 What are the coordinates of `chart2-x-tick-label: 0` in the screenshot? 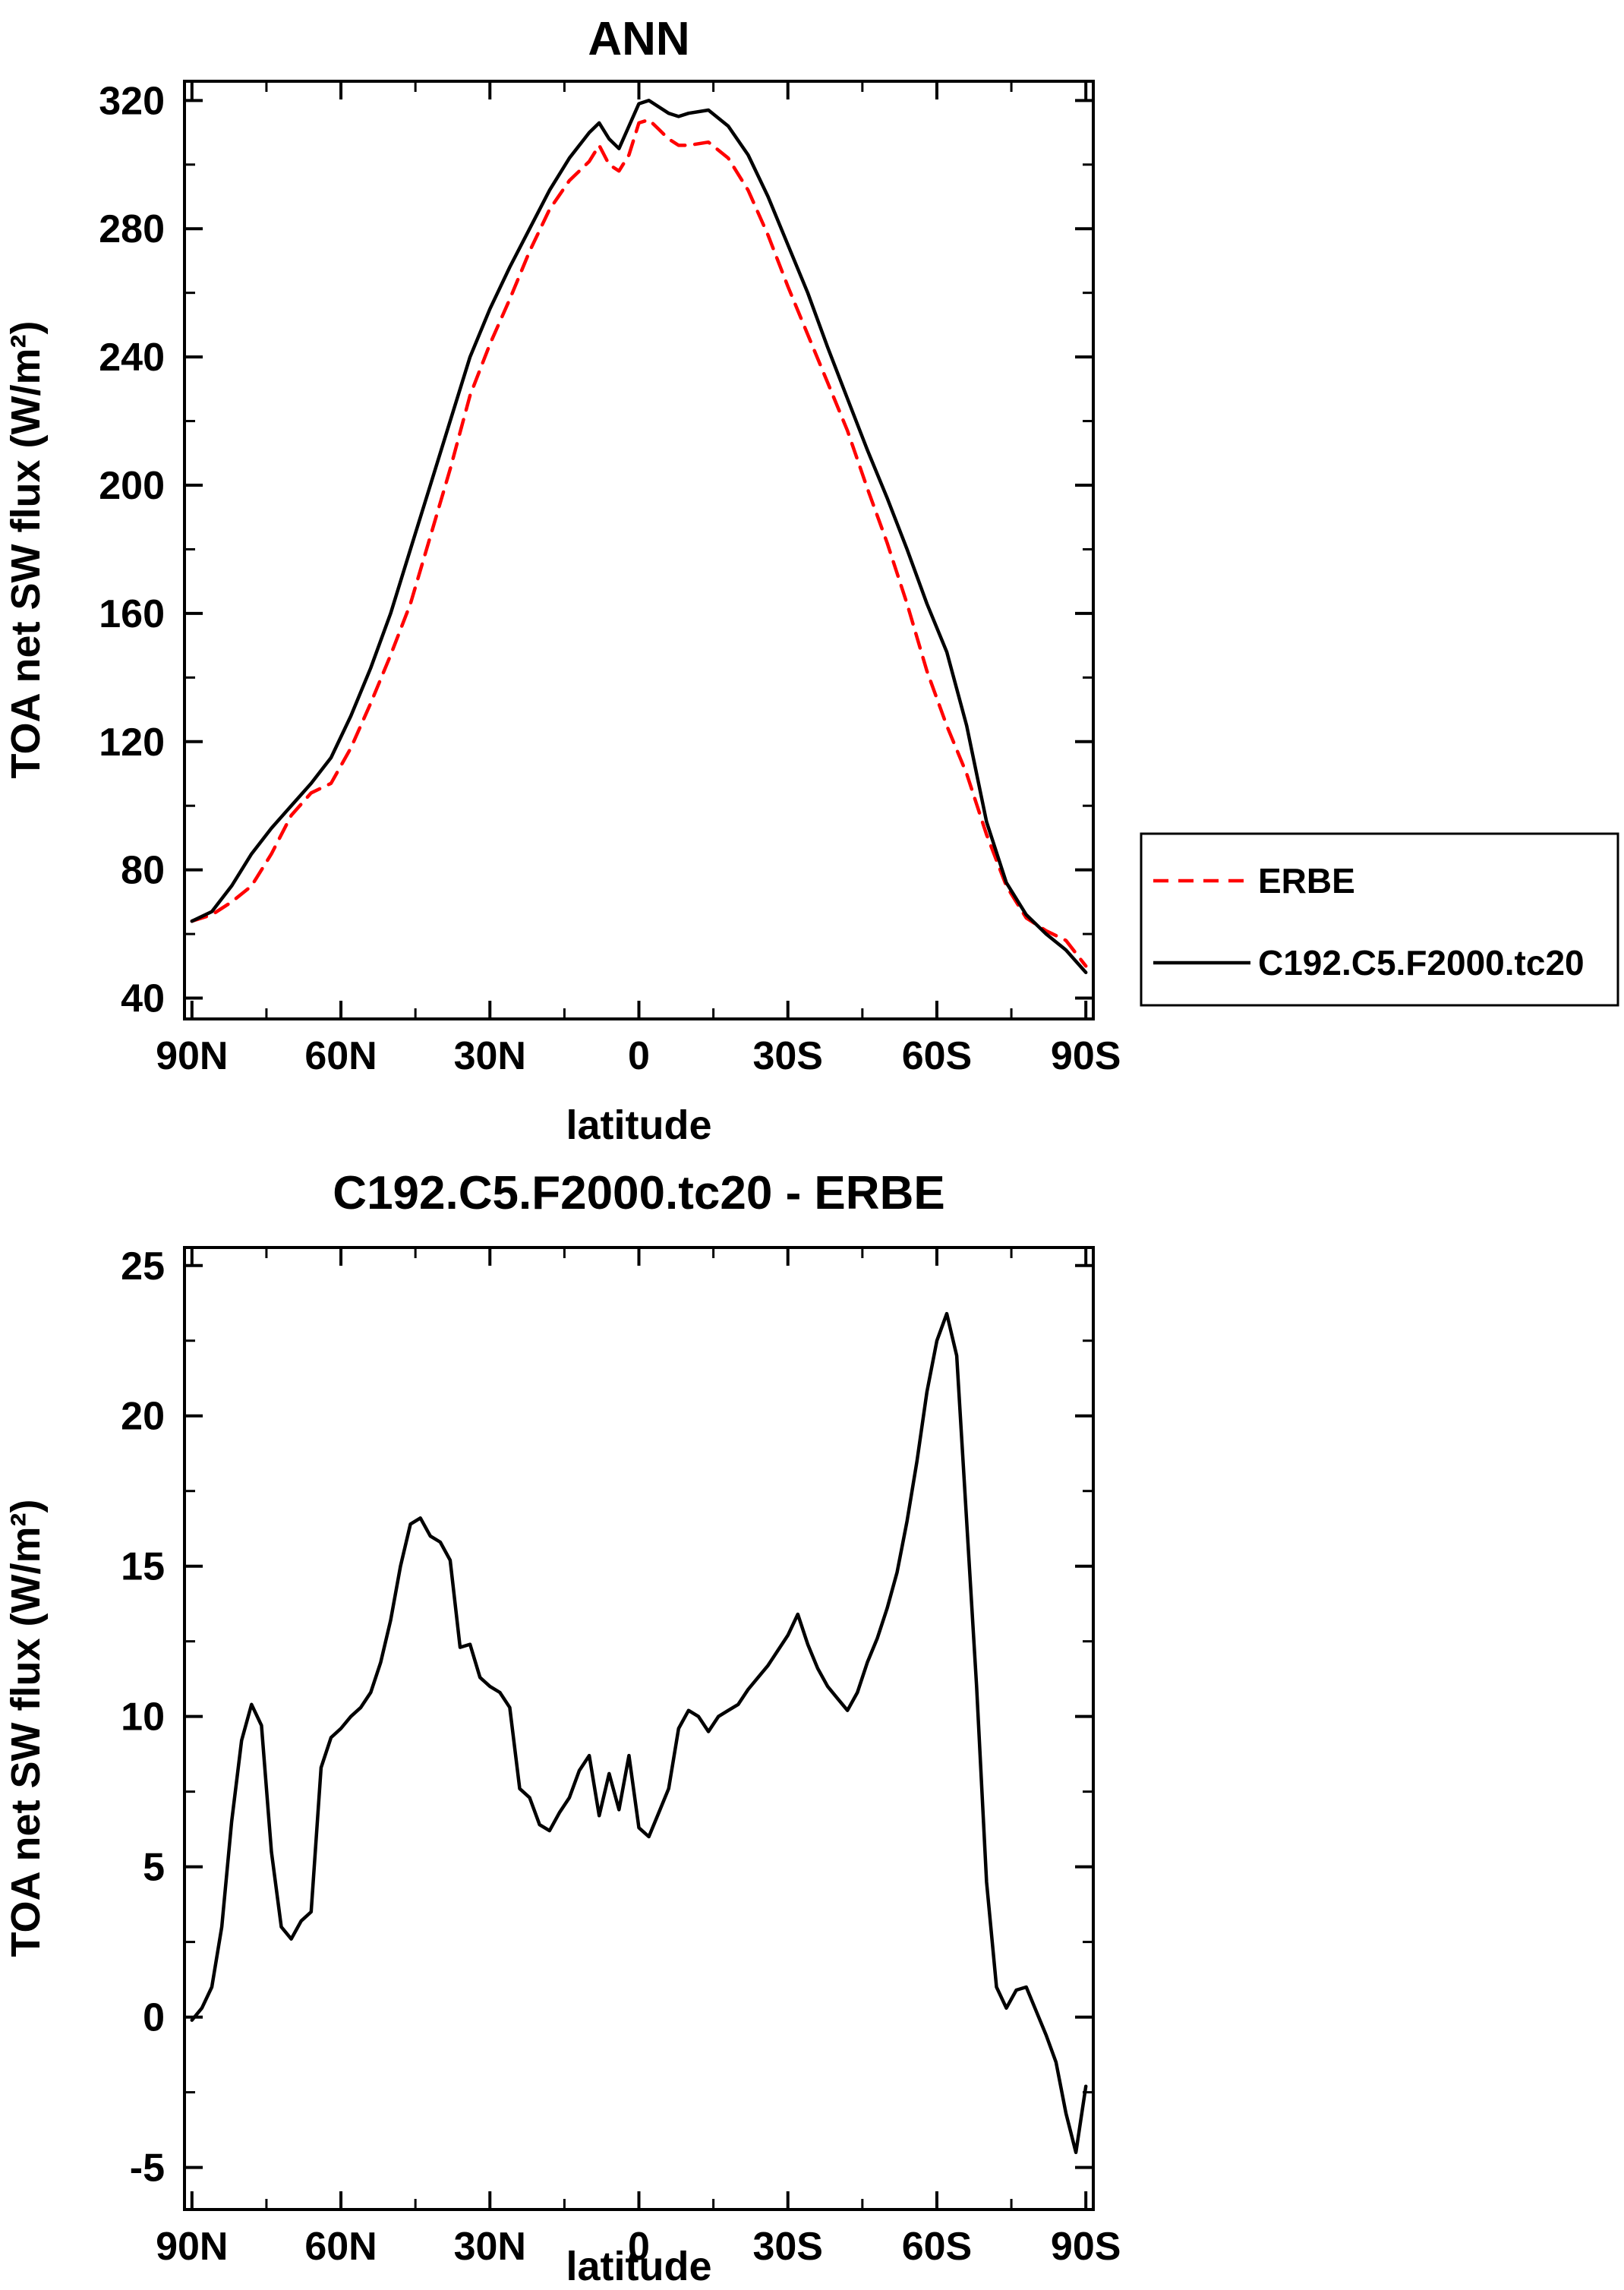 It's located at (639, 2247).